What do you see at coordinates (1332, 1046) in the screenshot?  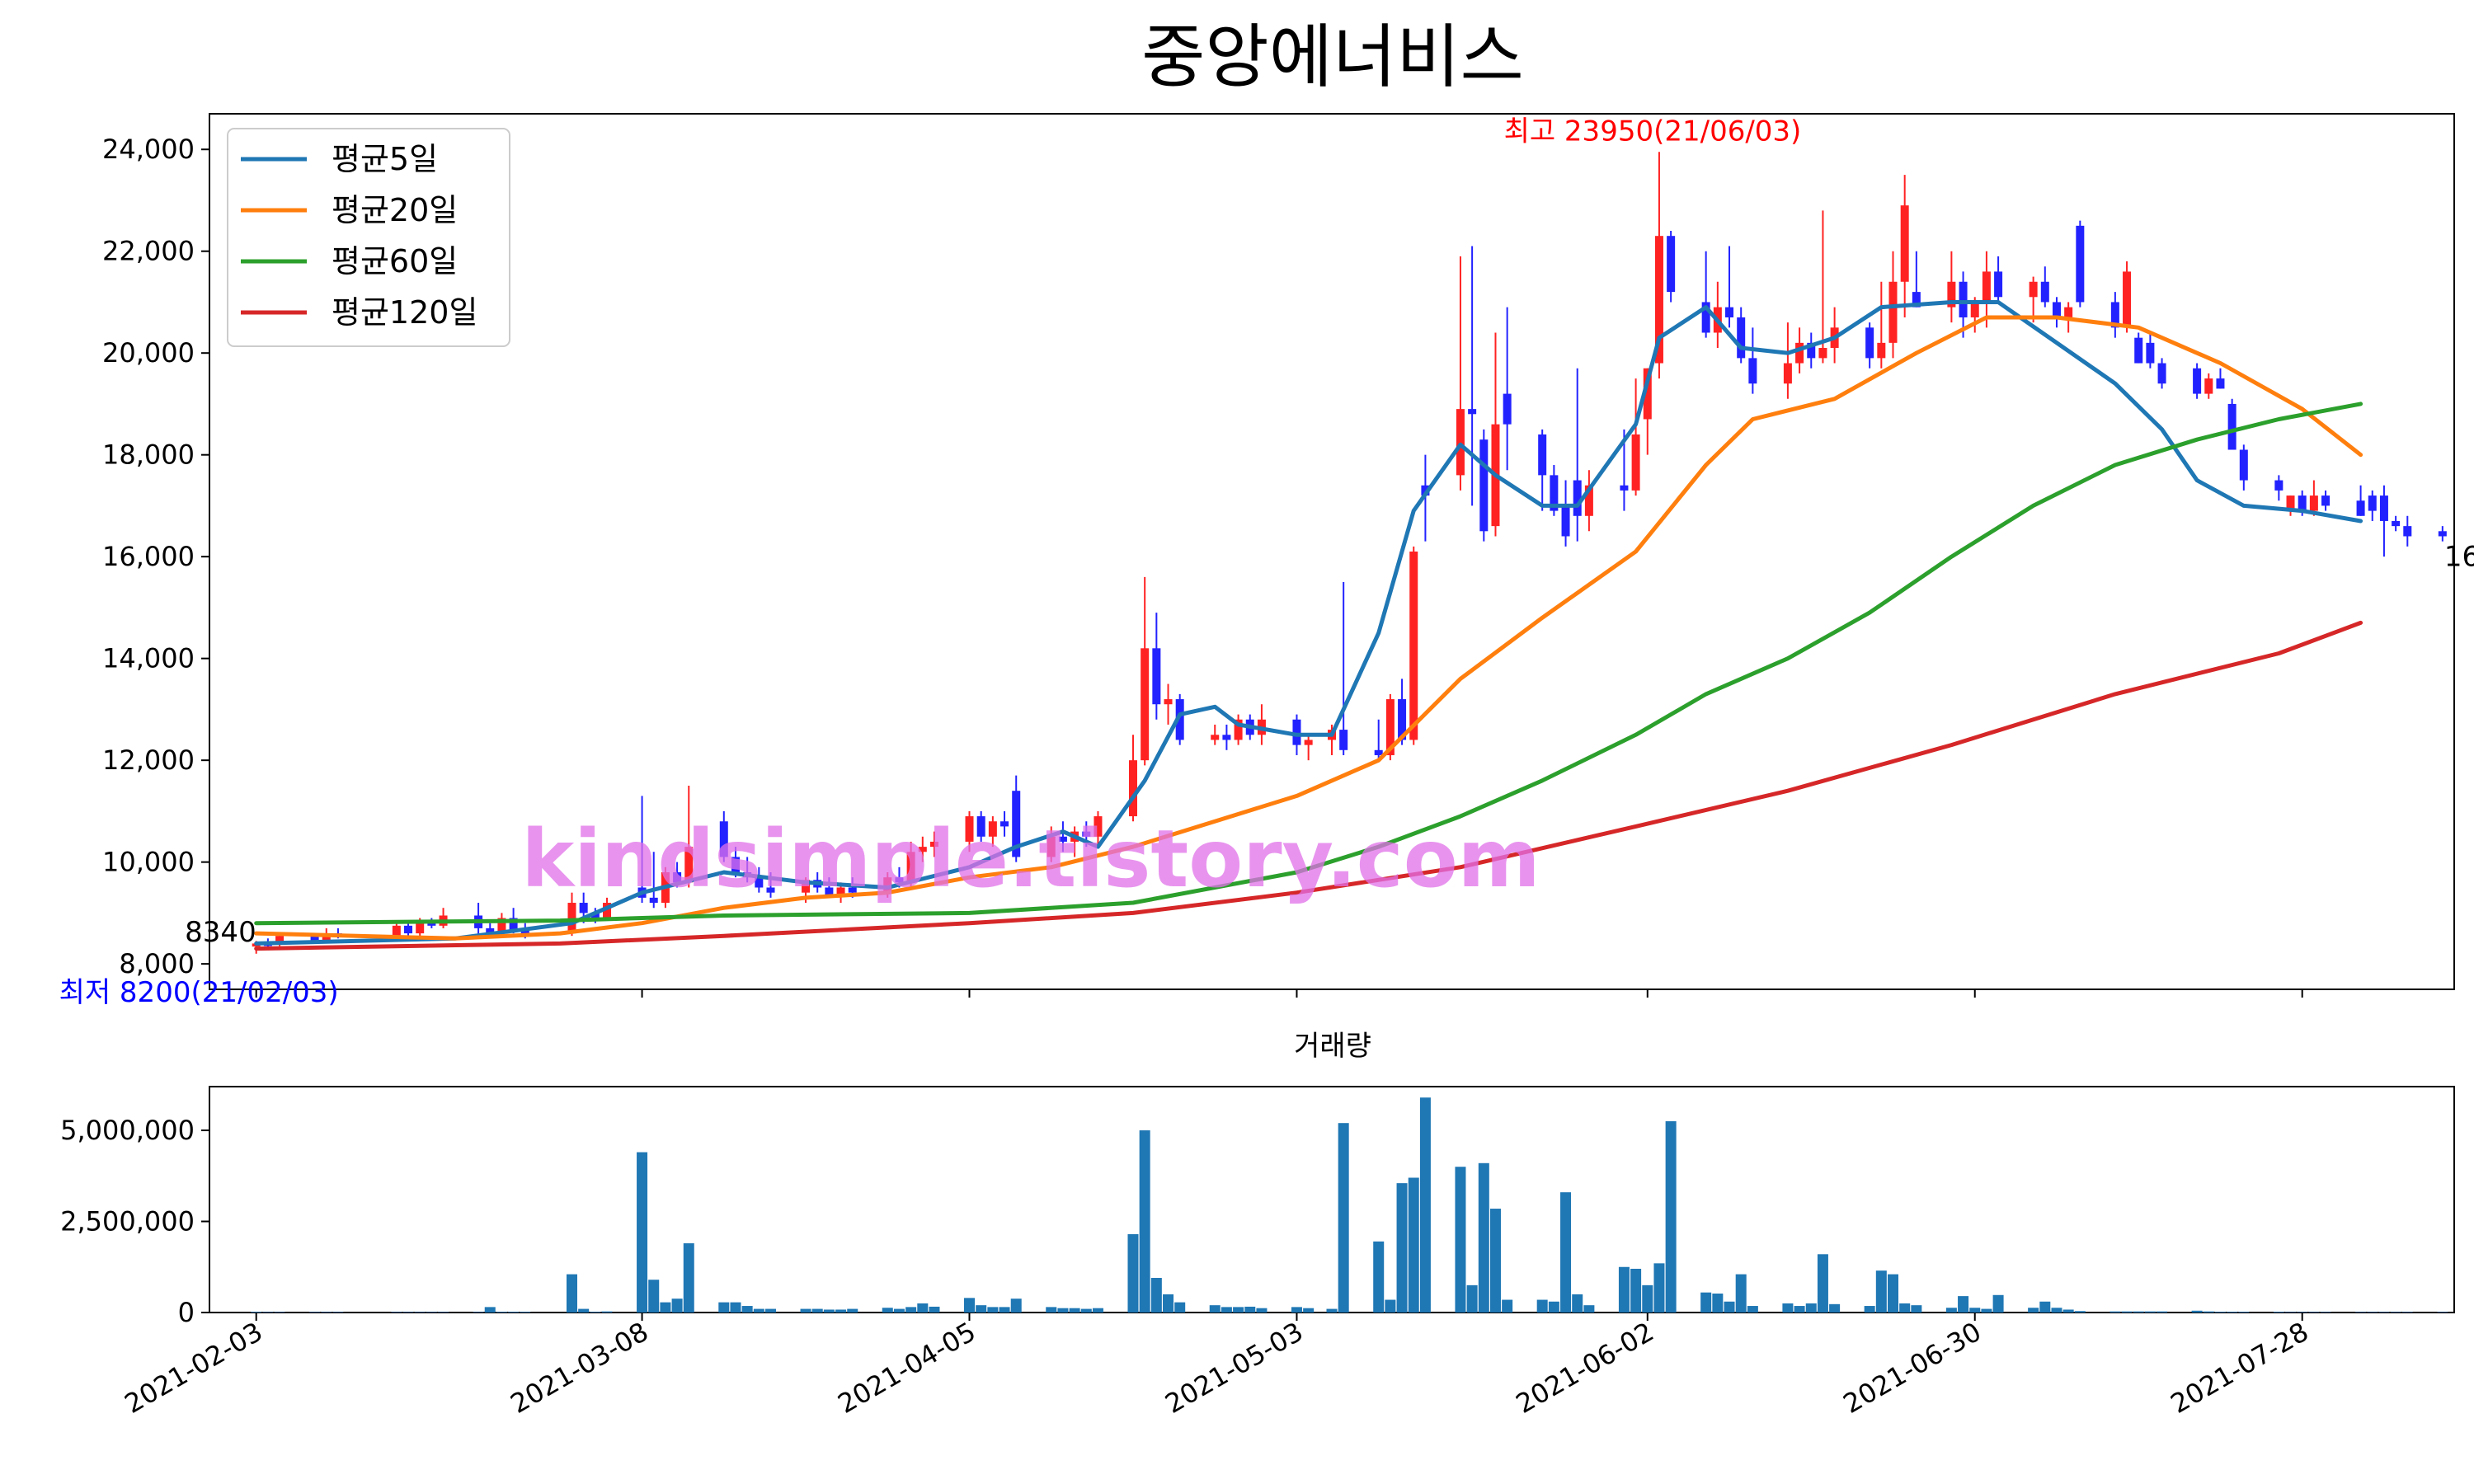 I see `volume-chart-title: 거래량` at bounding box center [1332, 1046].